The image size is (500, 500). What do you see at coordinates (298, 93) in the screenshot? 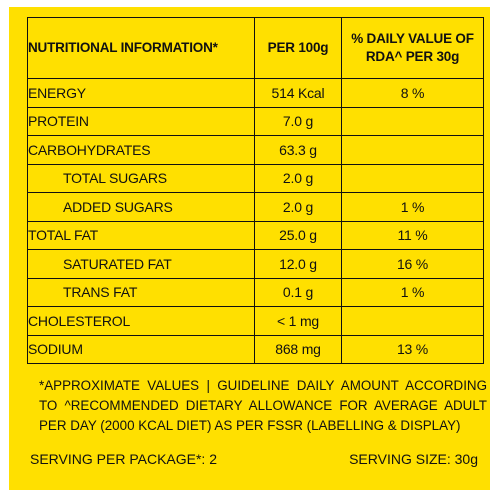
I see `nutrient-per-100g: 514 Kcal` at bounding box center [298, 93].